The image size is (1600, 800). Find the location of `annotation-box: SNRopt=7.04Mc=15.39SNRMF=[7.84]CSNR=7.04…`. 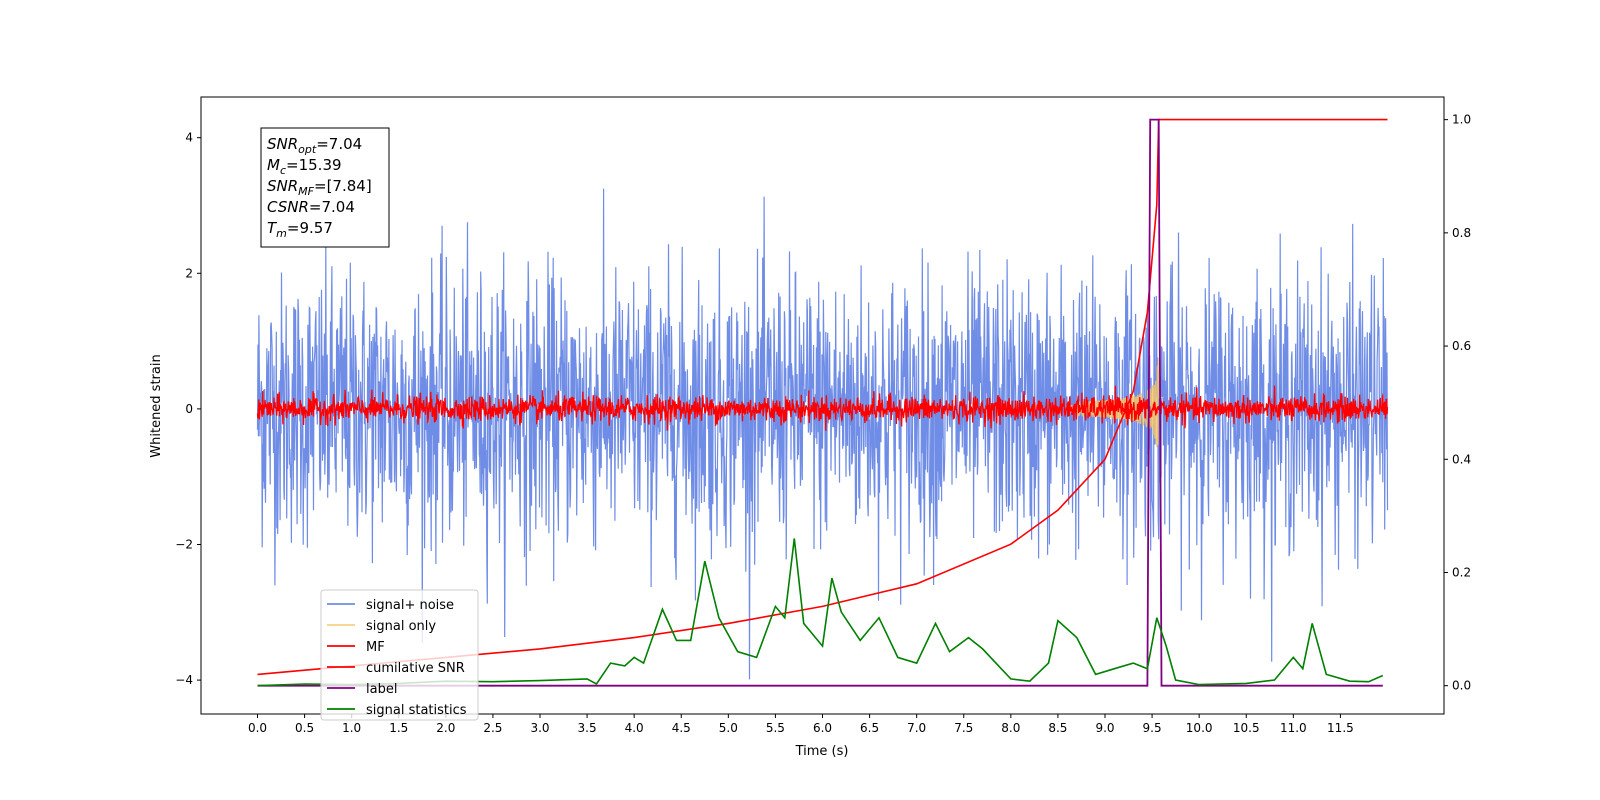

annotation-box: SNRopt=7.04Mc=15.39SNRMF=[7.84]CSNR=7.04… is located at coordinates (325, 187).